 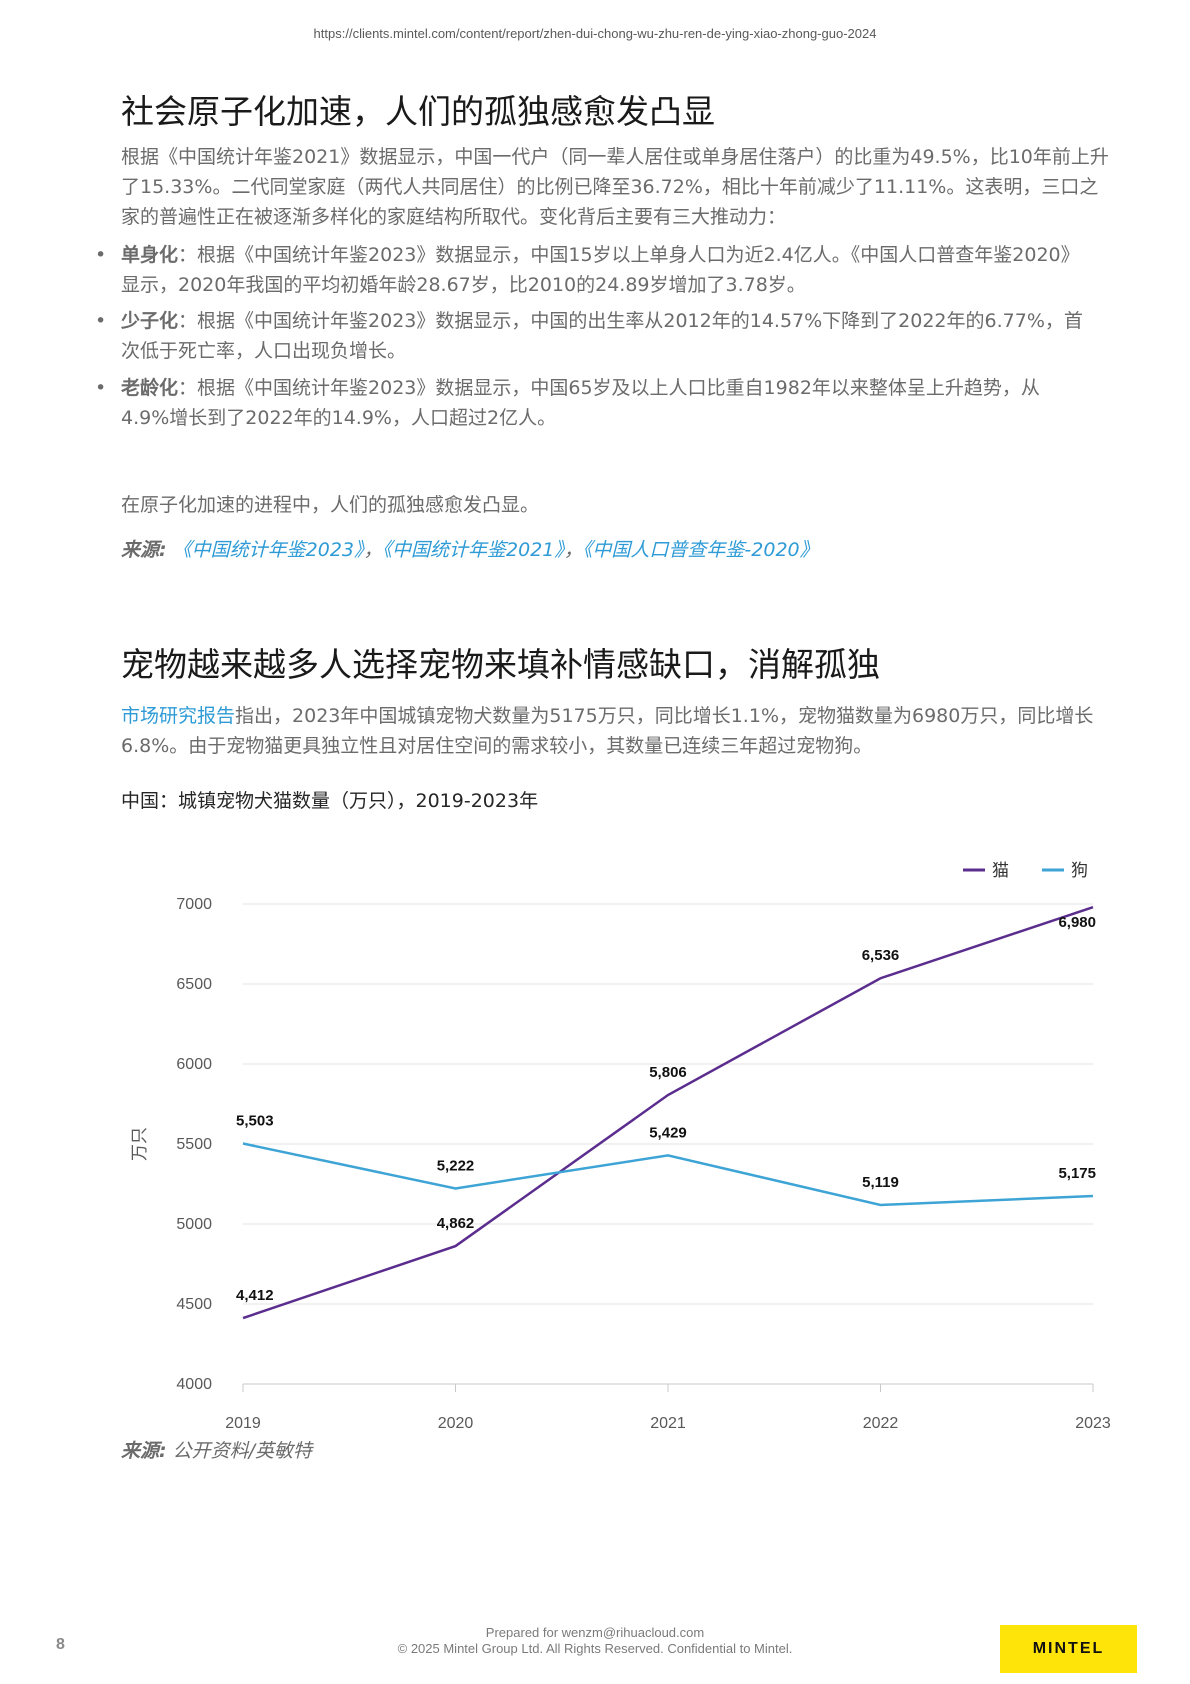 What do you see at coordinates (1077, 922) in the screenshot?
I see `data-label: 6,980` at bounding box center [1077, 922].